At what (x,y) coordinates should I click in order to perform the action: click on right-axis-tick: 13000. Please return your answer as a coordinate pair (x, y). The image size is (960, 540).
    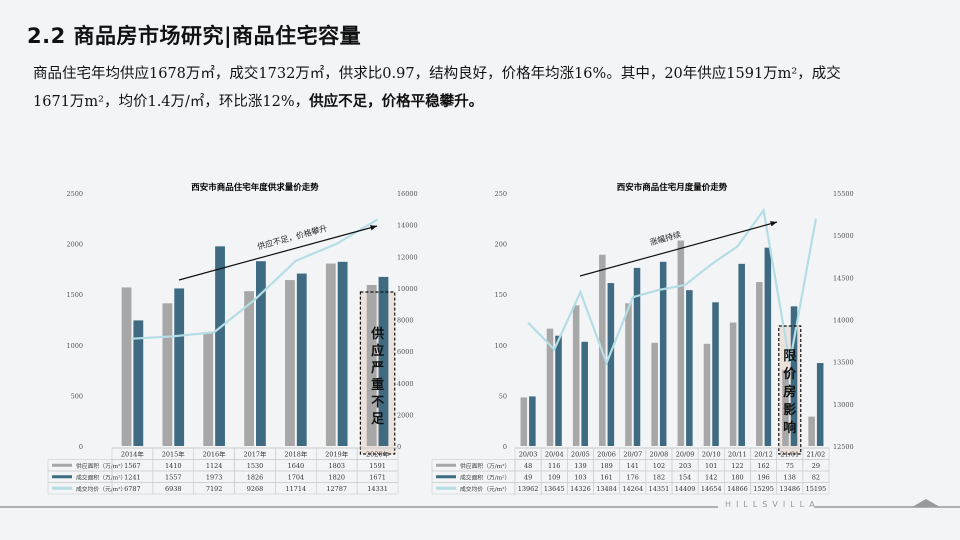
    Looking at the image, I should click on (843, 405).